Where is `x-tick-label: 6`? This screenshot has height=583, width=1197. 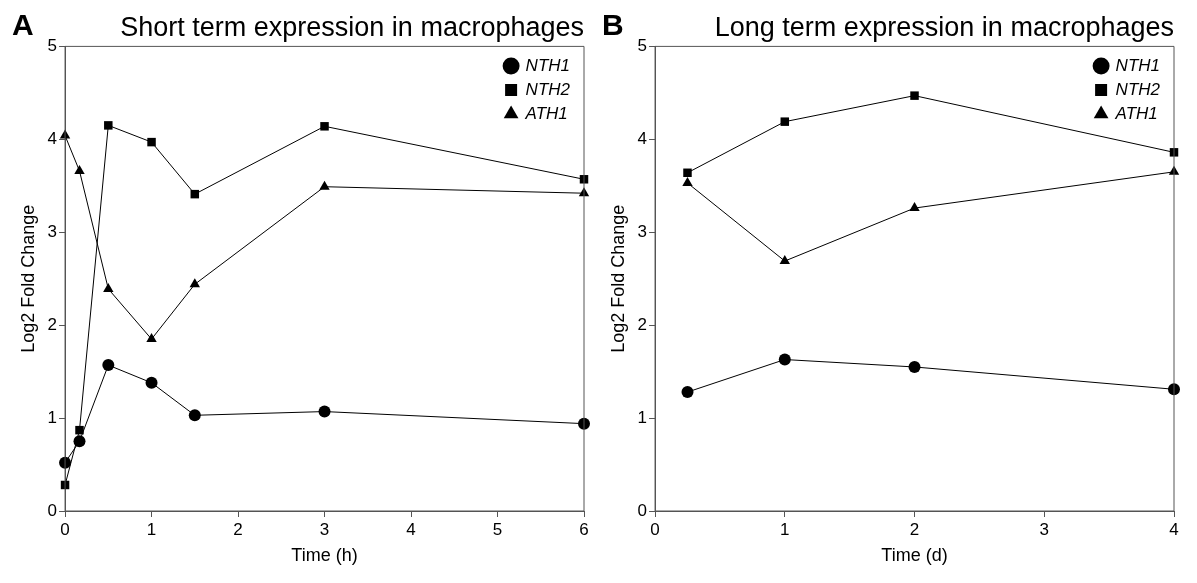
x-tick-label: 6 is located at coordinates (584, 529).